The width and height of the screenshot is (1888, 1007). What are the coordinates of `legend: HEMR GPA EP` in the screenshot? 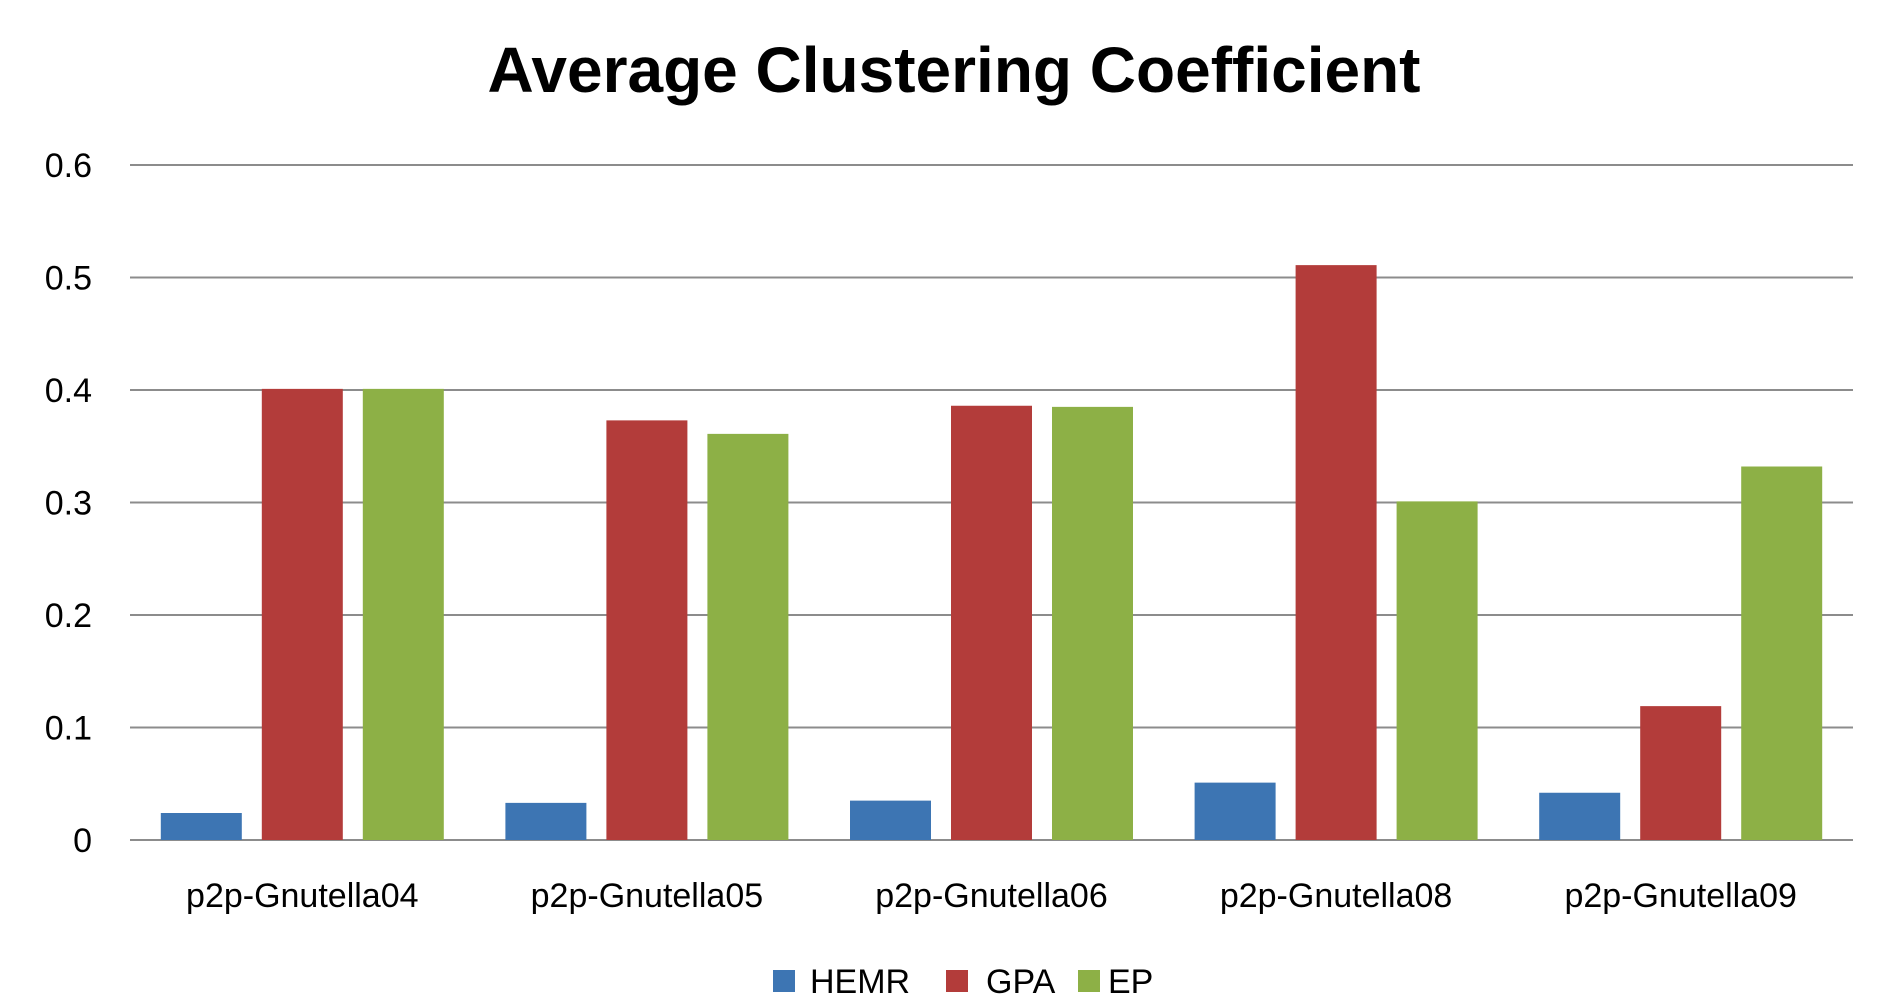 It's located at (963, 982).